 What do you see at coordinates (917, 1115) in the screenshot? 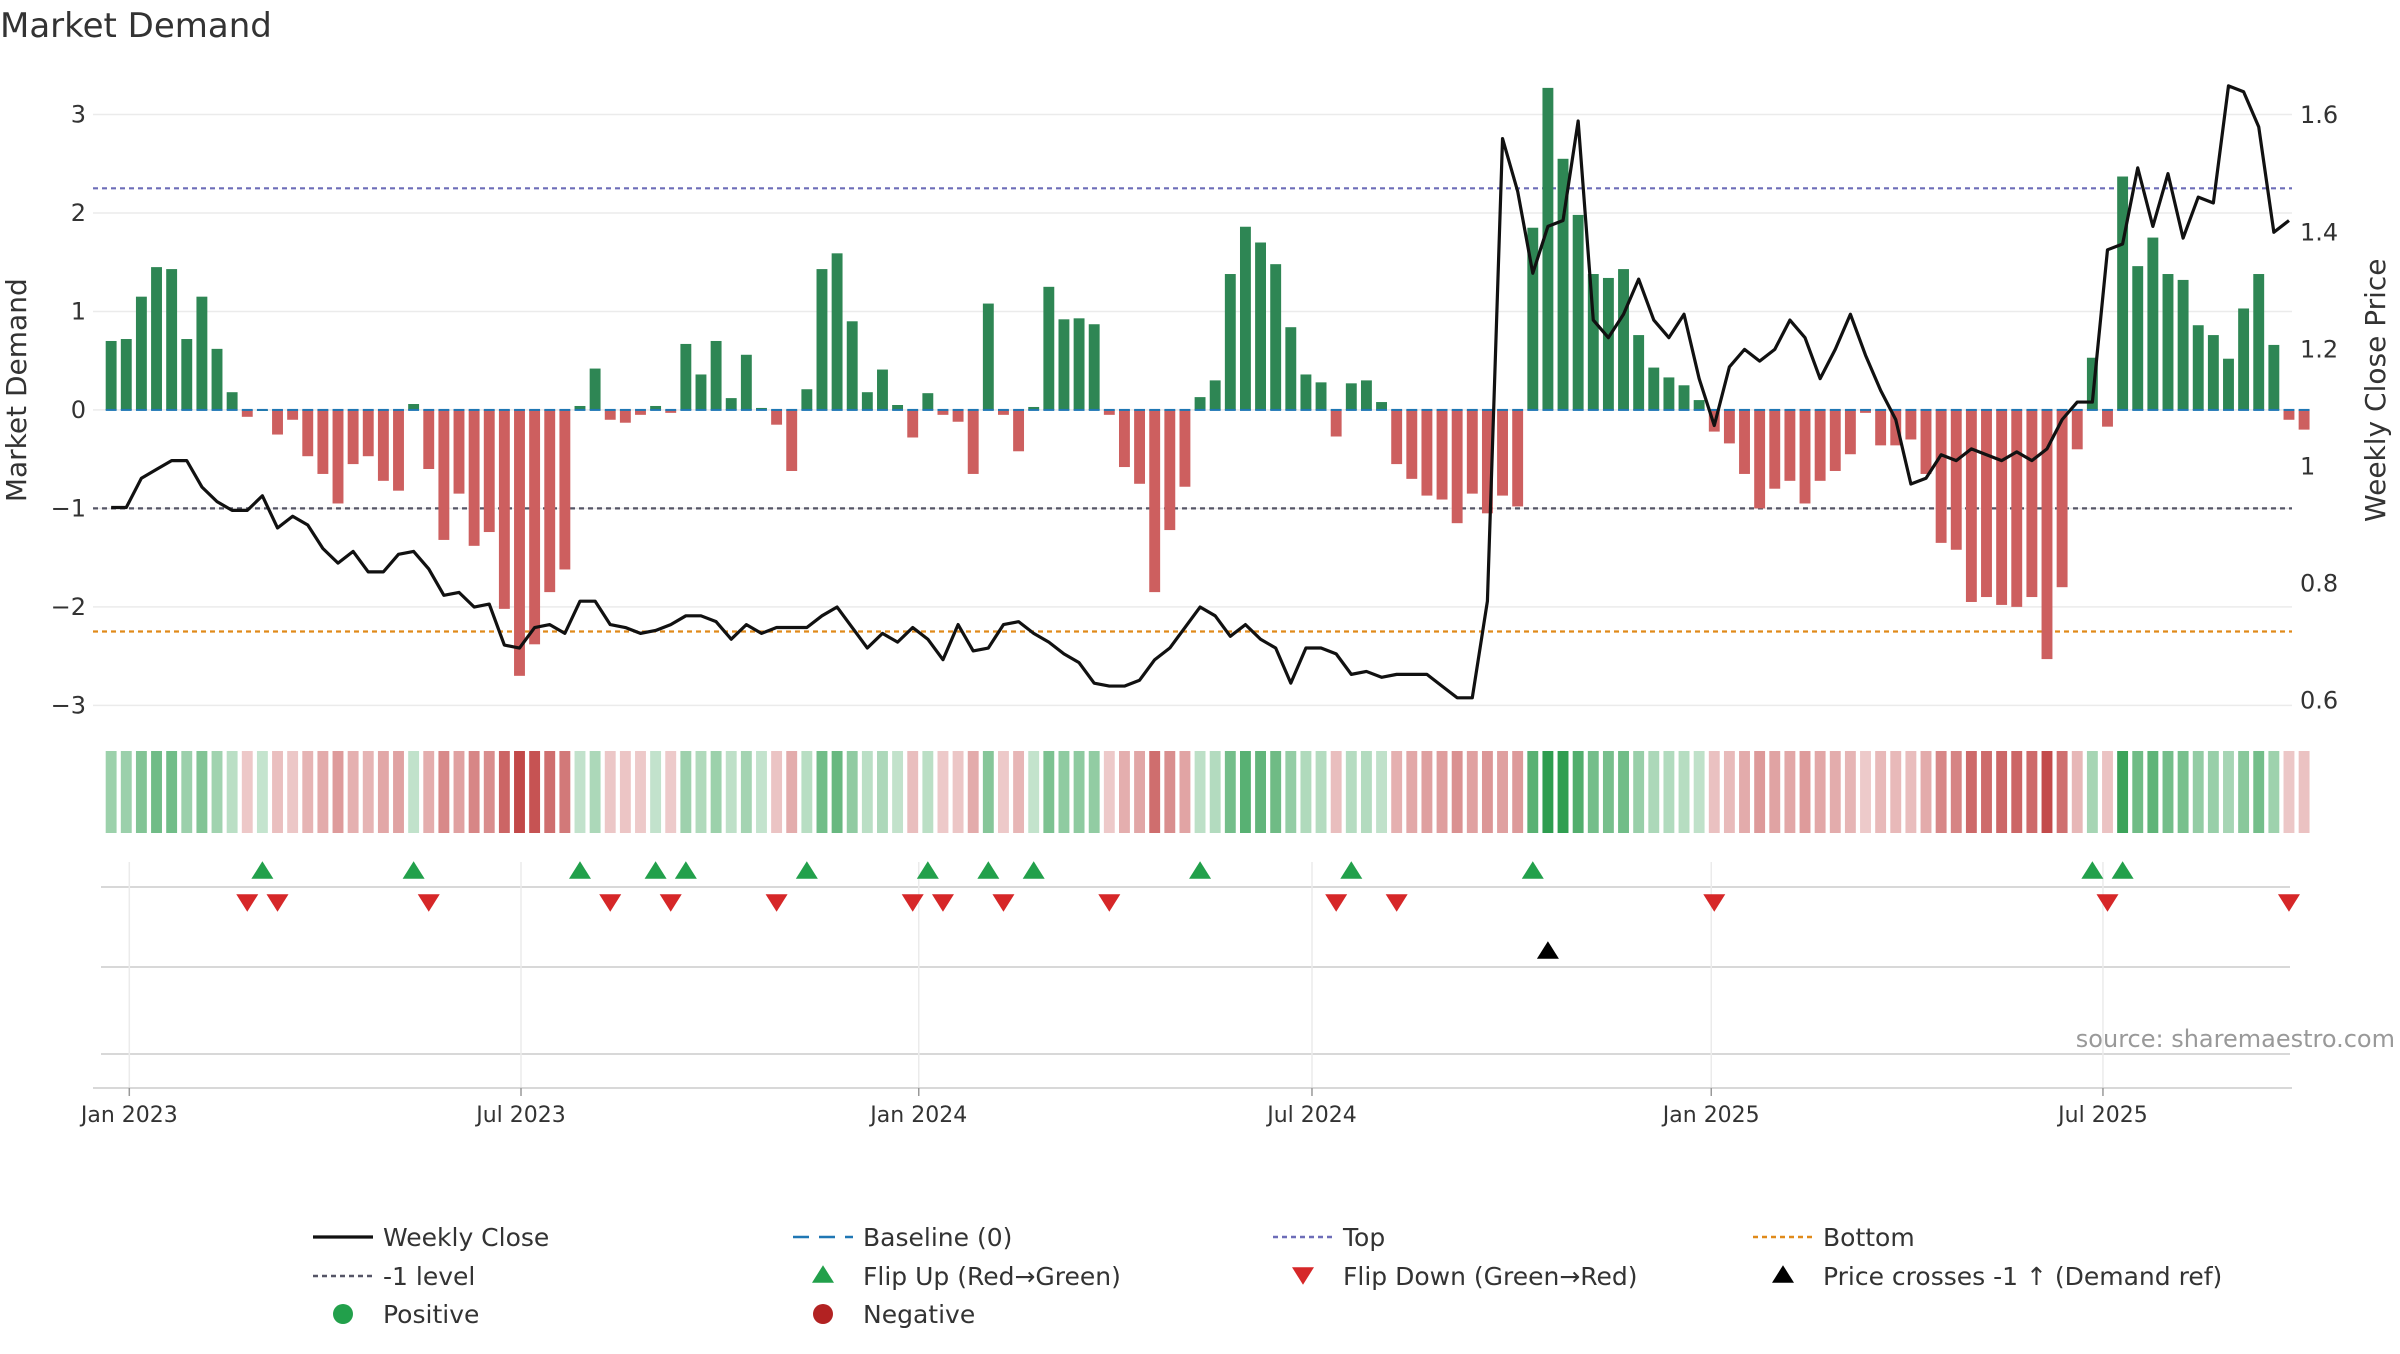
I see `x-tick-label: Jan 2024` at bounding box center [917, 1115].